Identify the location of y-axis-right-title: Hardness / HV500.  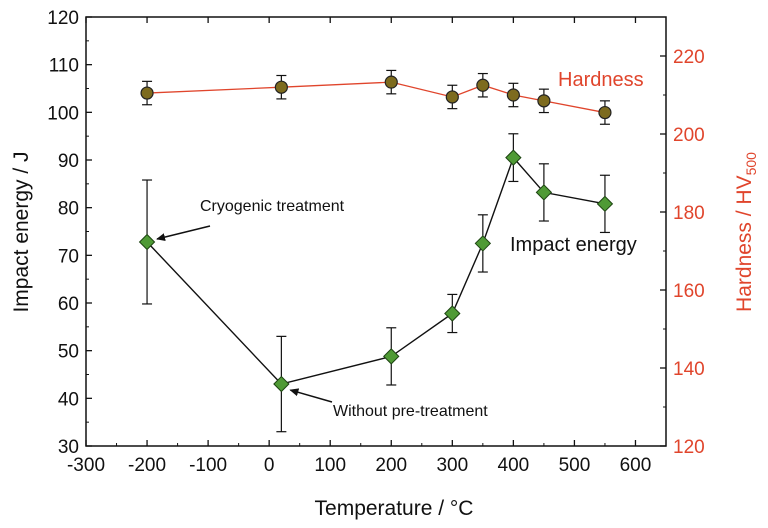
(746, 232).